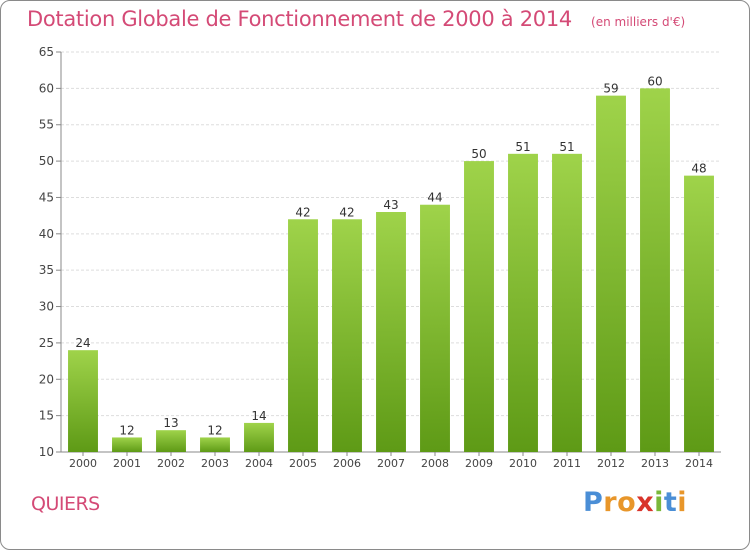 This screenshot has height=550, width=750. I want to click on y-tick-label: 60, so click(46, 88).